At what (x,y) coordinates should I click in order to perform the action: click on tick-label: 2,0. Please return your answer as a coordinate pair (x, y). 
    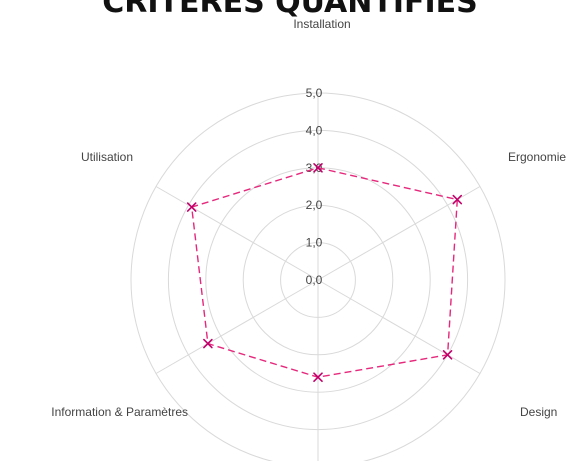
    Looking at the image, I should click on (314, 205).